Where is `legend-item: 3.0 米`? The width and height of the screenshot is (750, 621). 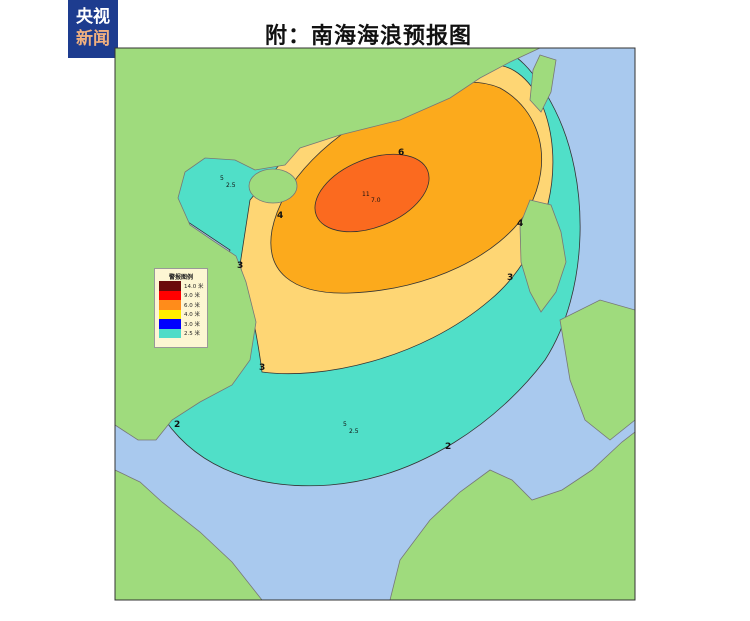
legend-item: 3.0 米 is located at coordinates (183, 324).